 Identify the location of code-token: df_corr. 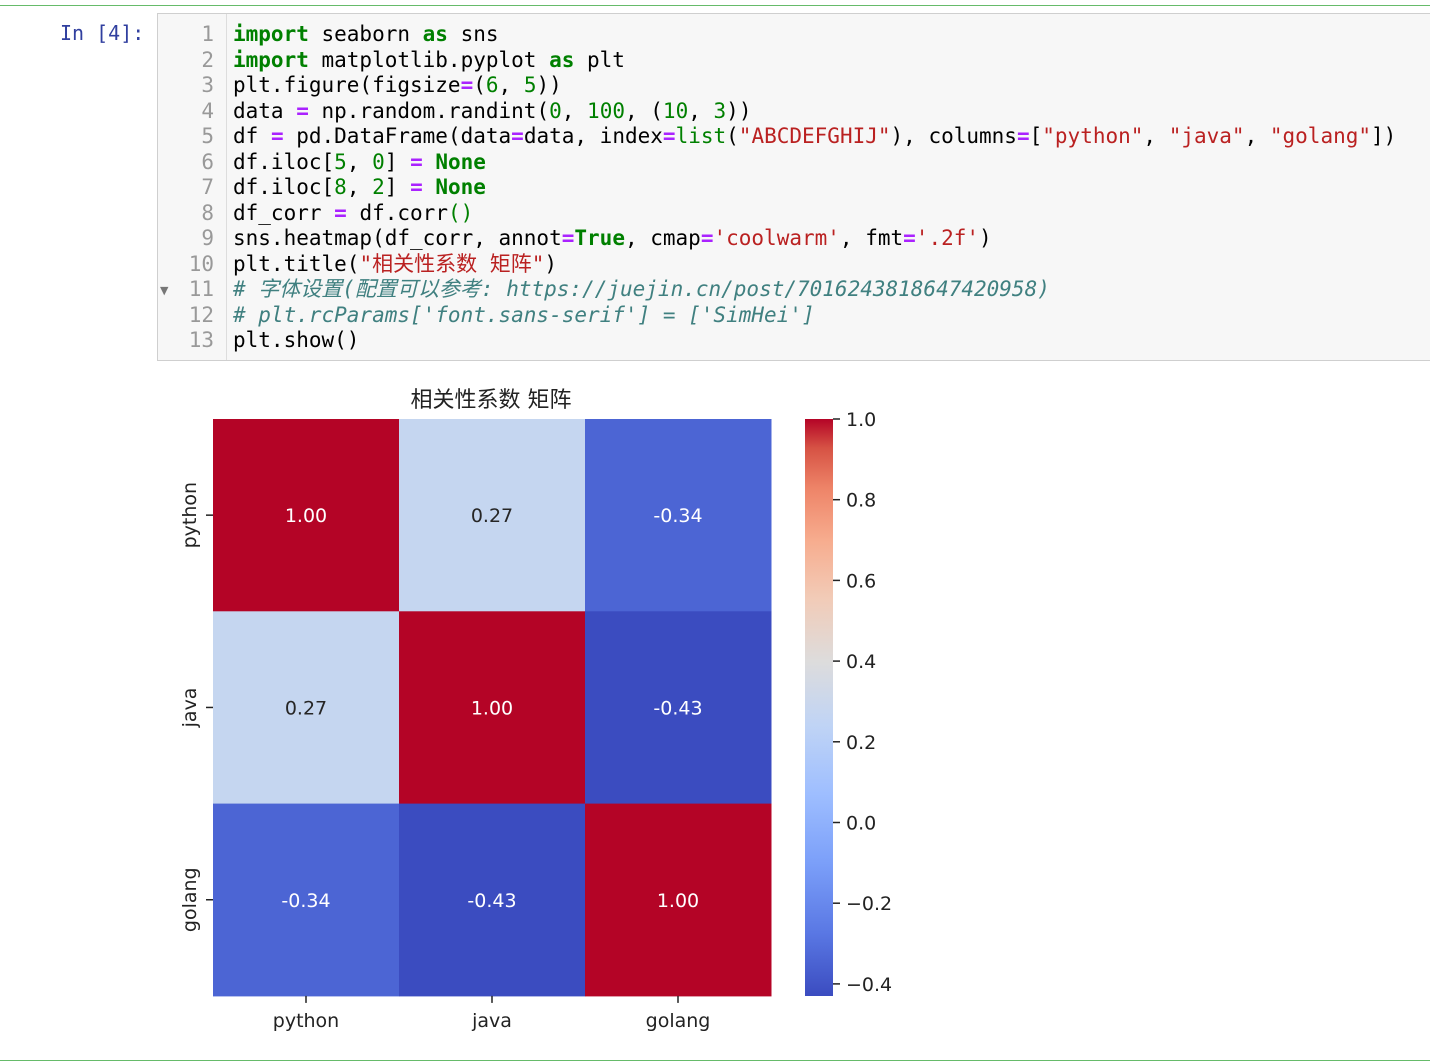
(284, 212).